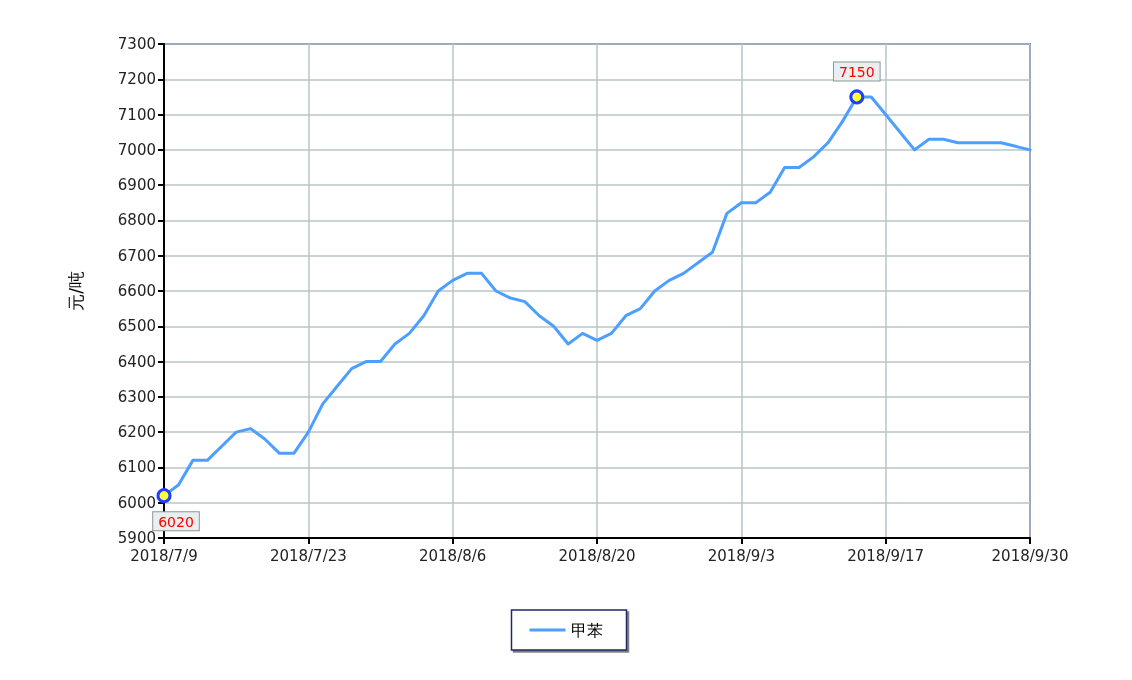 This screenshot has height=680, width=1132. Describe the element at coordinates (886, 555) in the screenshot. I see `x-tick-label: 2018/9/17` at that location.